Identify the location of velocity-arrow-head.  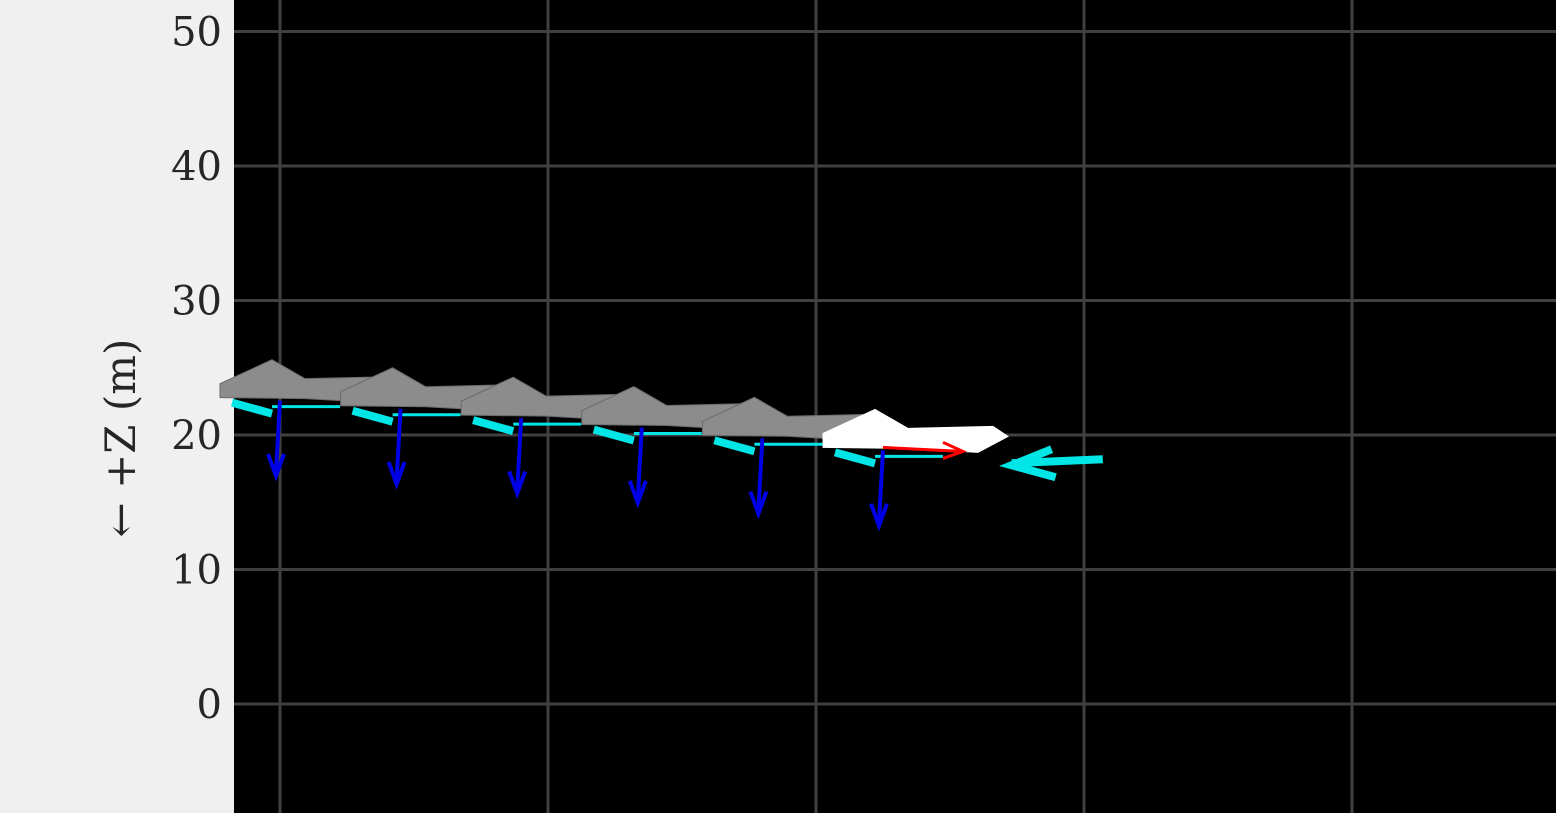
(955, 450).